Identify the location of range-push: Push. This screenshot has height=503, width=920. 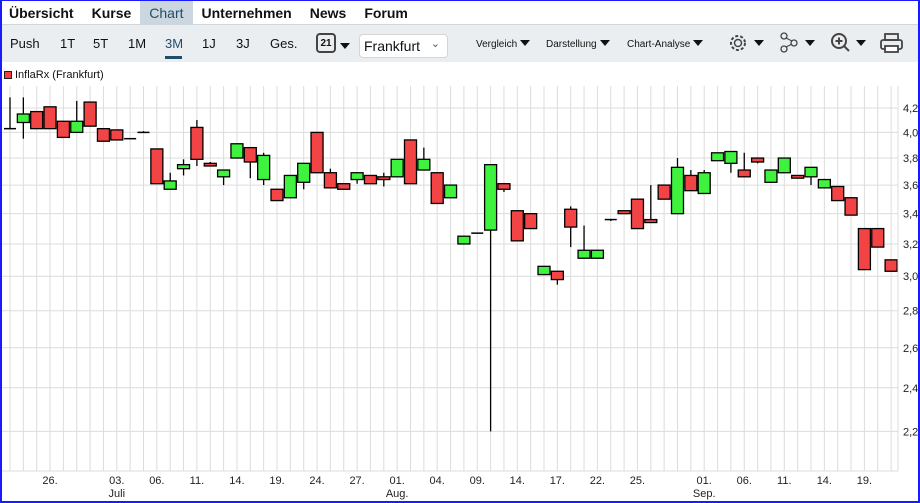
(25, 43).